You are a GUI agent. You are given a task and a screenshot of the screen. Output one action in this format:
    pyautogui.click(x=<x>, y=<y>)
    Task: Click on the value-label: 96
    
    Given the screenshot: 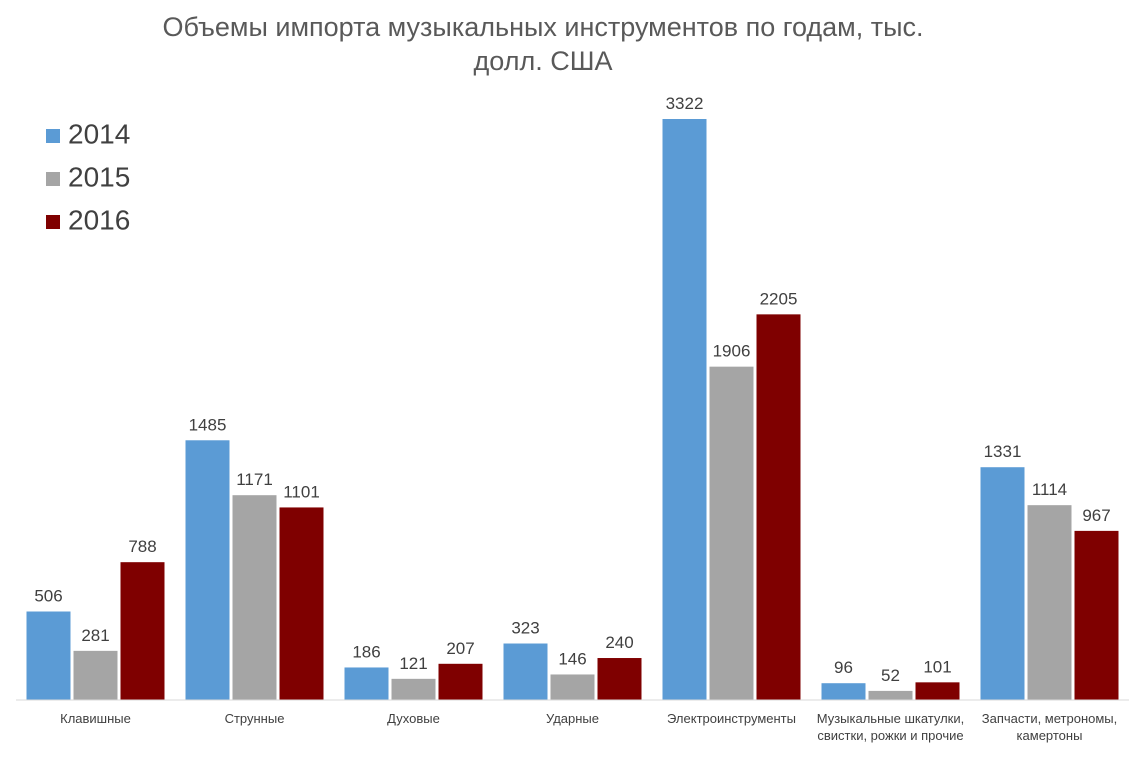 What is the action you would take?
    pyautogui.click(x=843, y=667)
    